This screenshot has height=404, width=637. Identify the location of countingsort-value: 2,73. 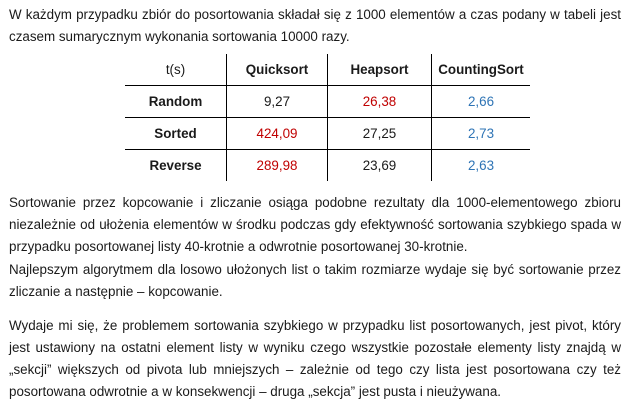
(481, 133).